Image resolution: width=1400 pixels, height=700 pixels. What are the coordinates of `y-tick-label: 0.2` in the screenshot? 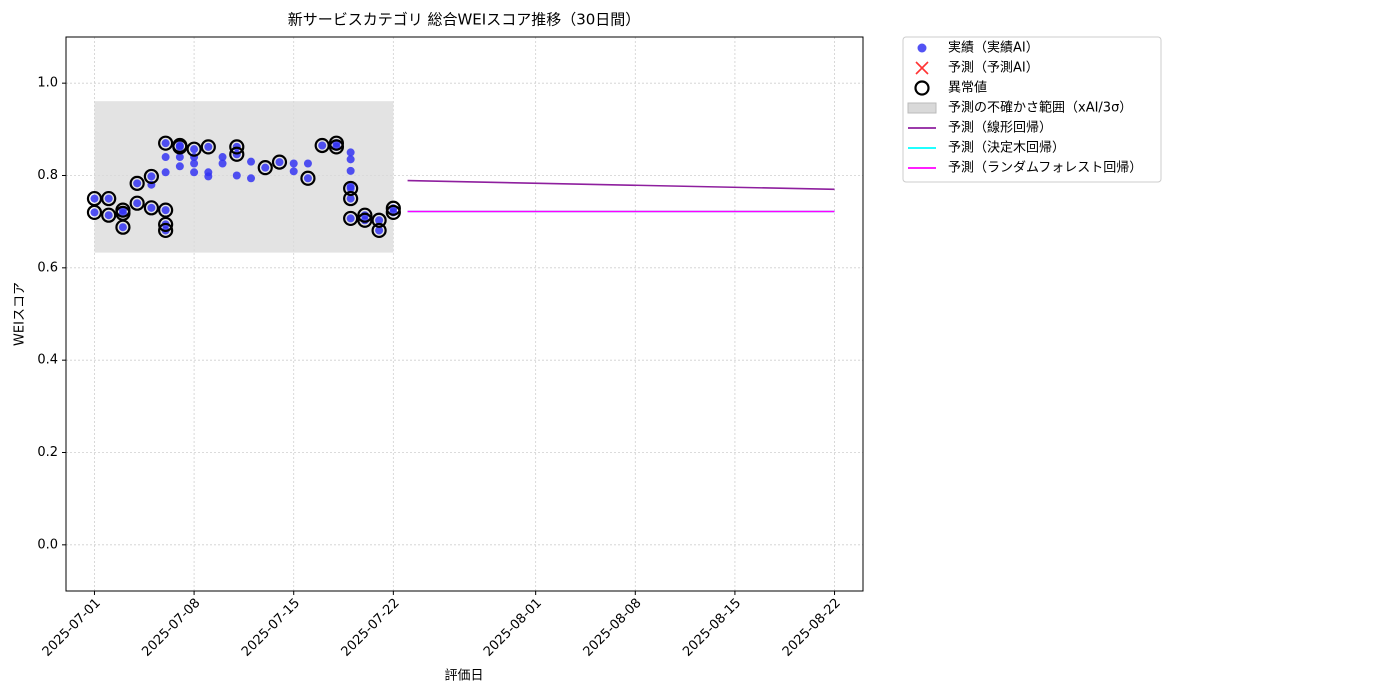 It's located at (47, 452).